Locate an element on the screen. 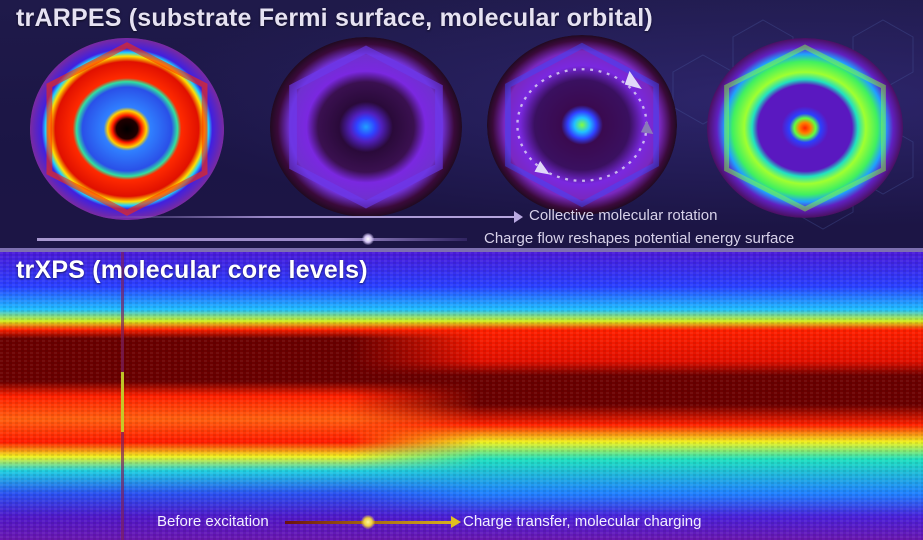 The width and height of the screenshot is (923, 540). arpes-panel-early is located at coordinates (366, 127).